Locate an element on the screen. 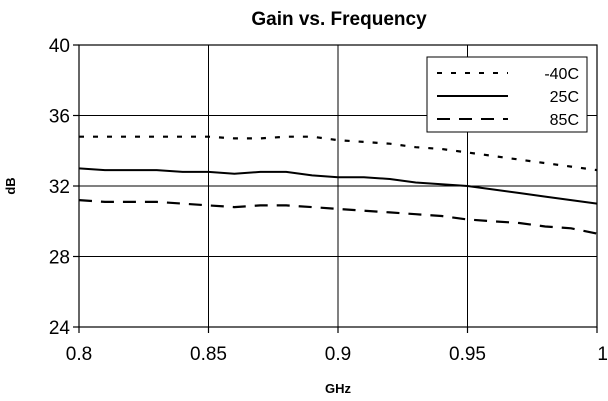 This screenshot has height=401, width=608. legend-label: 25C is located at coordinates (564, 97).